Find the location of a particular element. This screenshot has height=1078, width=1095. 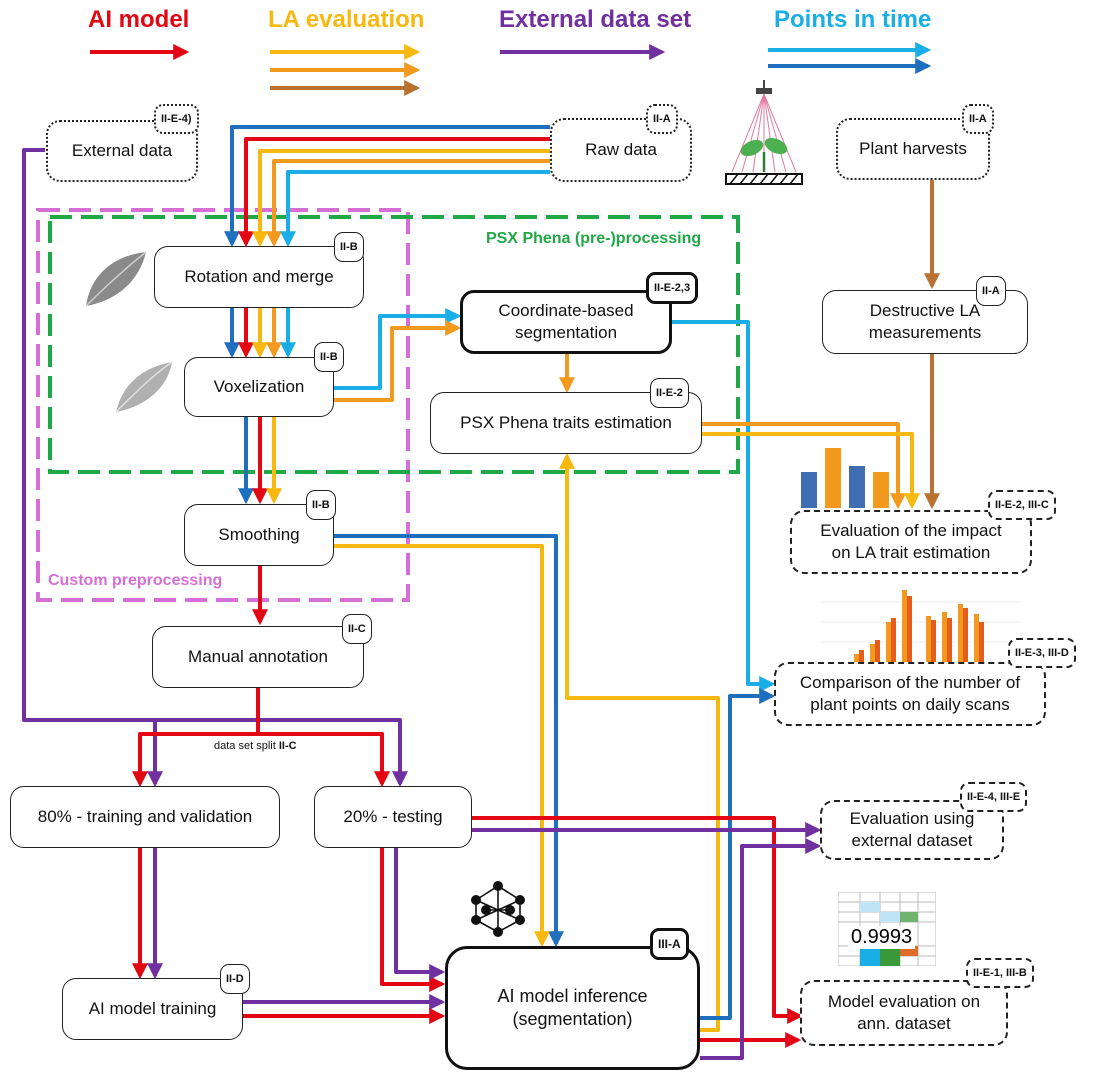

ai-model-training-node: AI model training is located at coordinates (152, 1009).